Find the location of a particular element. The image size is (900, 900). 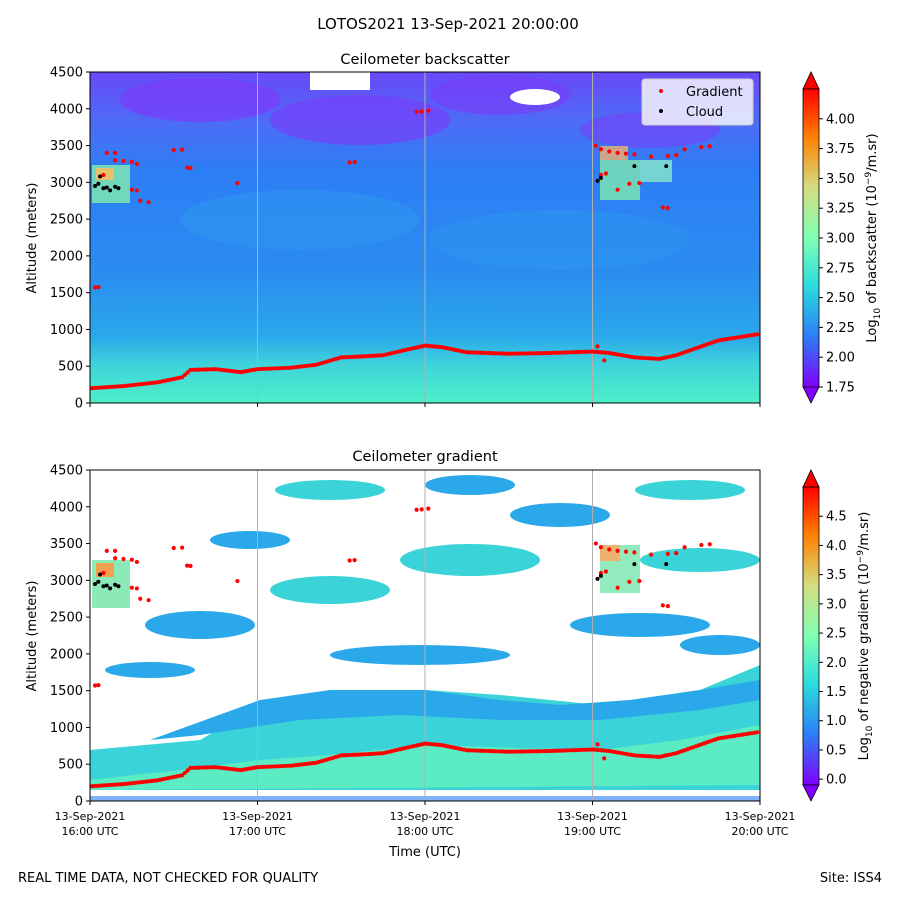

backscatter-cloud-region is located at coordinates (614, 153).